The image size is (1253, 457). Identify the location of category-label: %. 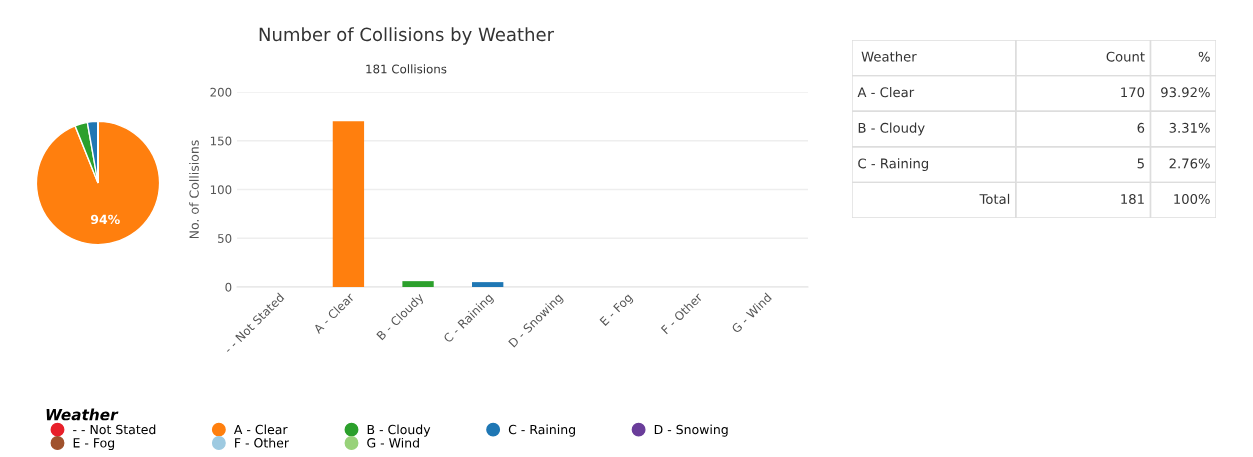
(1204, 56).